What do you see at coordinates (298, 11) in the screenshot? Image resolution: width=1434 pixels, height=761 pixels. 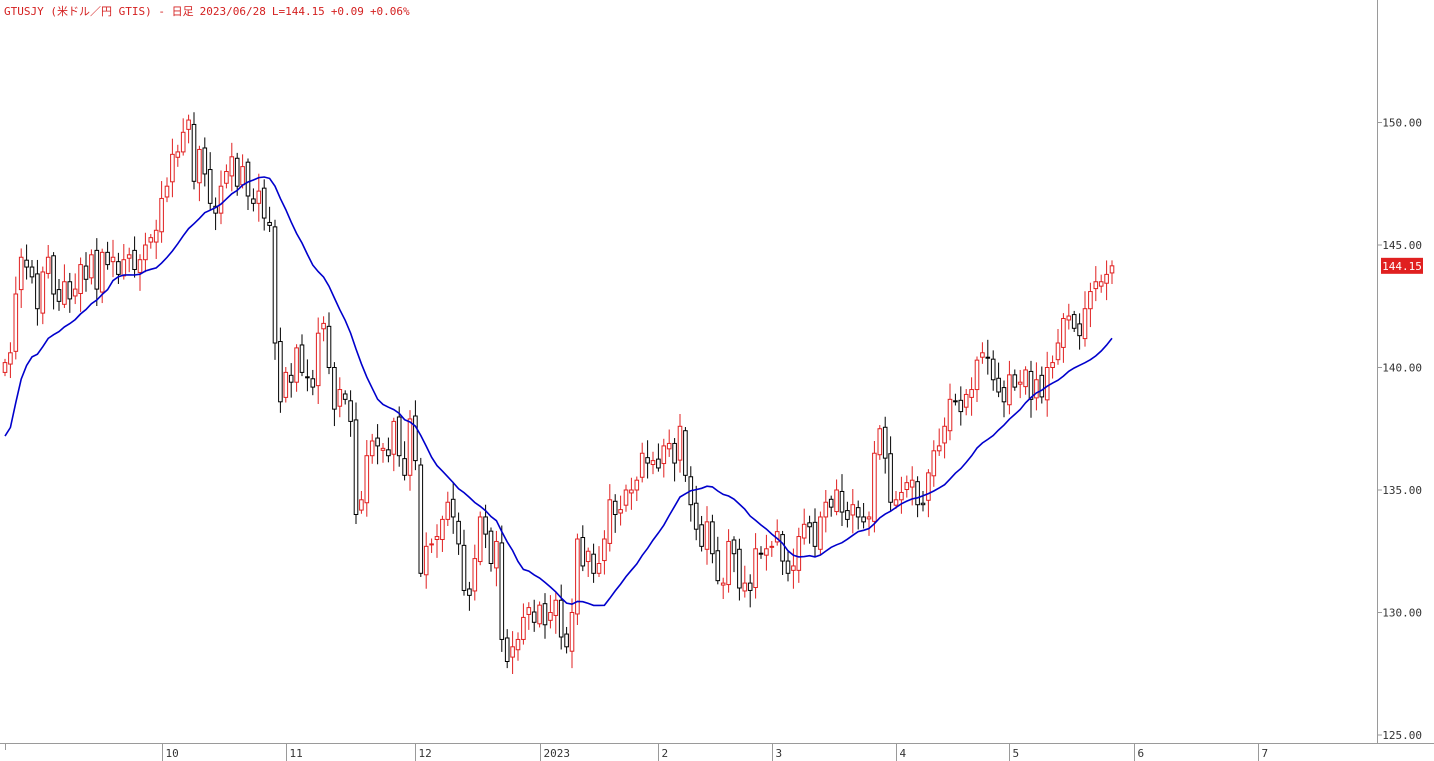 I see `last-price-text: L=144.15` at bounding box center [298, 11].